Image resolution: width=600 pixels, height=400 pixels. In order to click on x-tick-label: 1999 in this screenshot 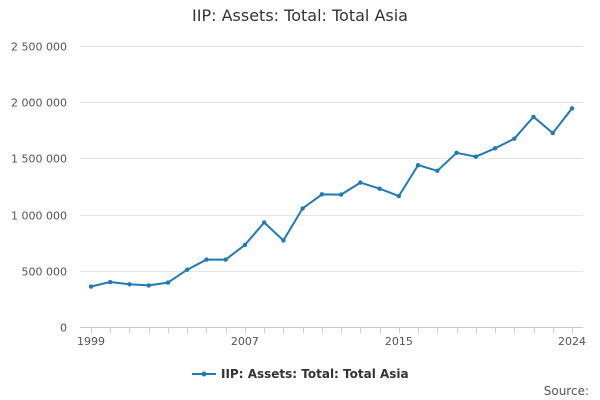, I will do `click(91, 341)`.